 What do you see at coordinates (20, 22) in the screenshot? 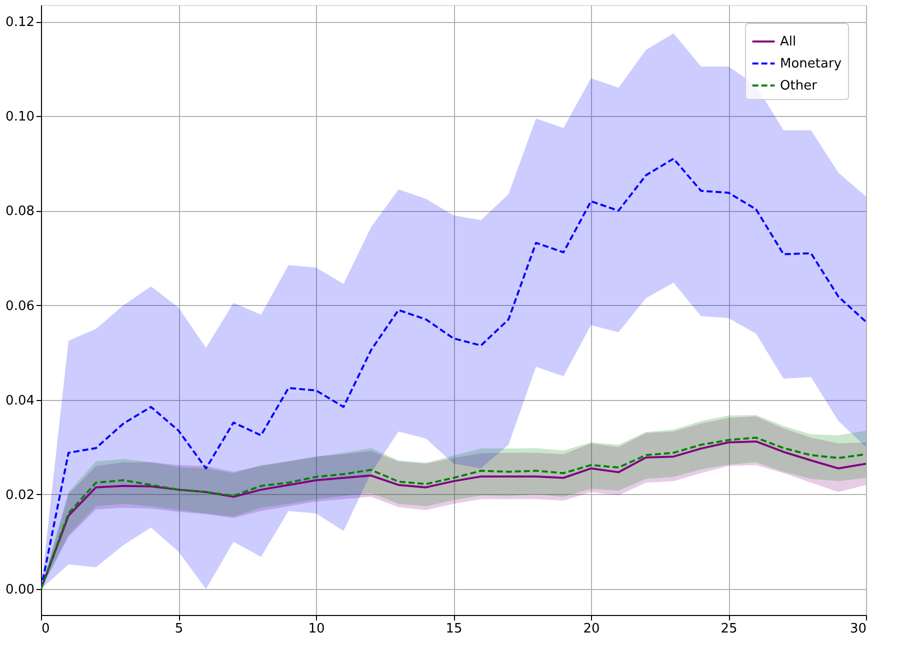
I see `y-tick-label: 0.12` at bounding box center [20, 22].